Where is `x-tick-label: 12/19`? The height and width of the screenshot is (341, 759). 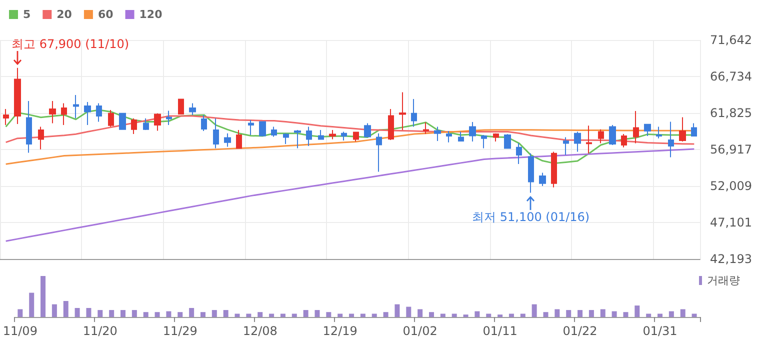 x-tick-label: 12/19 is located at coordinates (340, 331).